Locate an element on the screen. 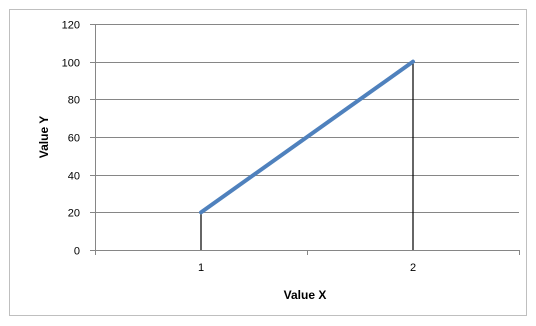 The image size is (536, 326). x-tick-label: 2 is located at coordinates (413, 268).